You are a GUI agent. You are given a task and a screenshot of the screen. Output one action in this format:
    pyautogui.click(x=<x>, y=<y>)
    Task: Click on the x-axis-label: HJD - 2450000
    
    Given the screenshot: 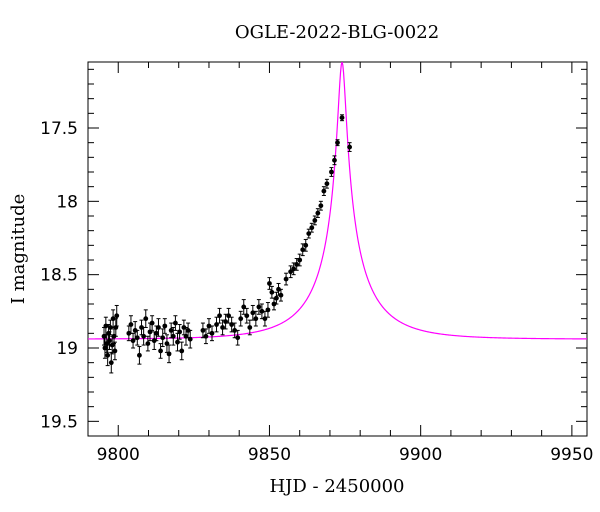 What is the action you would take?
    pyautogui.click(x=336, y=486)
    